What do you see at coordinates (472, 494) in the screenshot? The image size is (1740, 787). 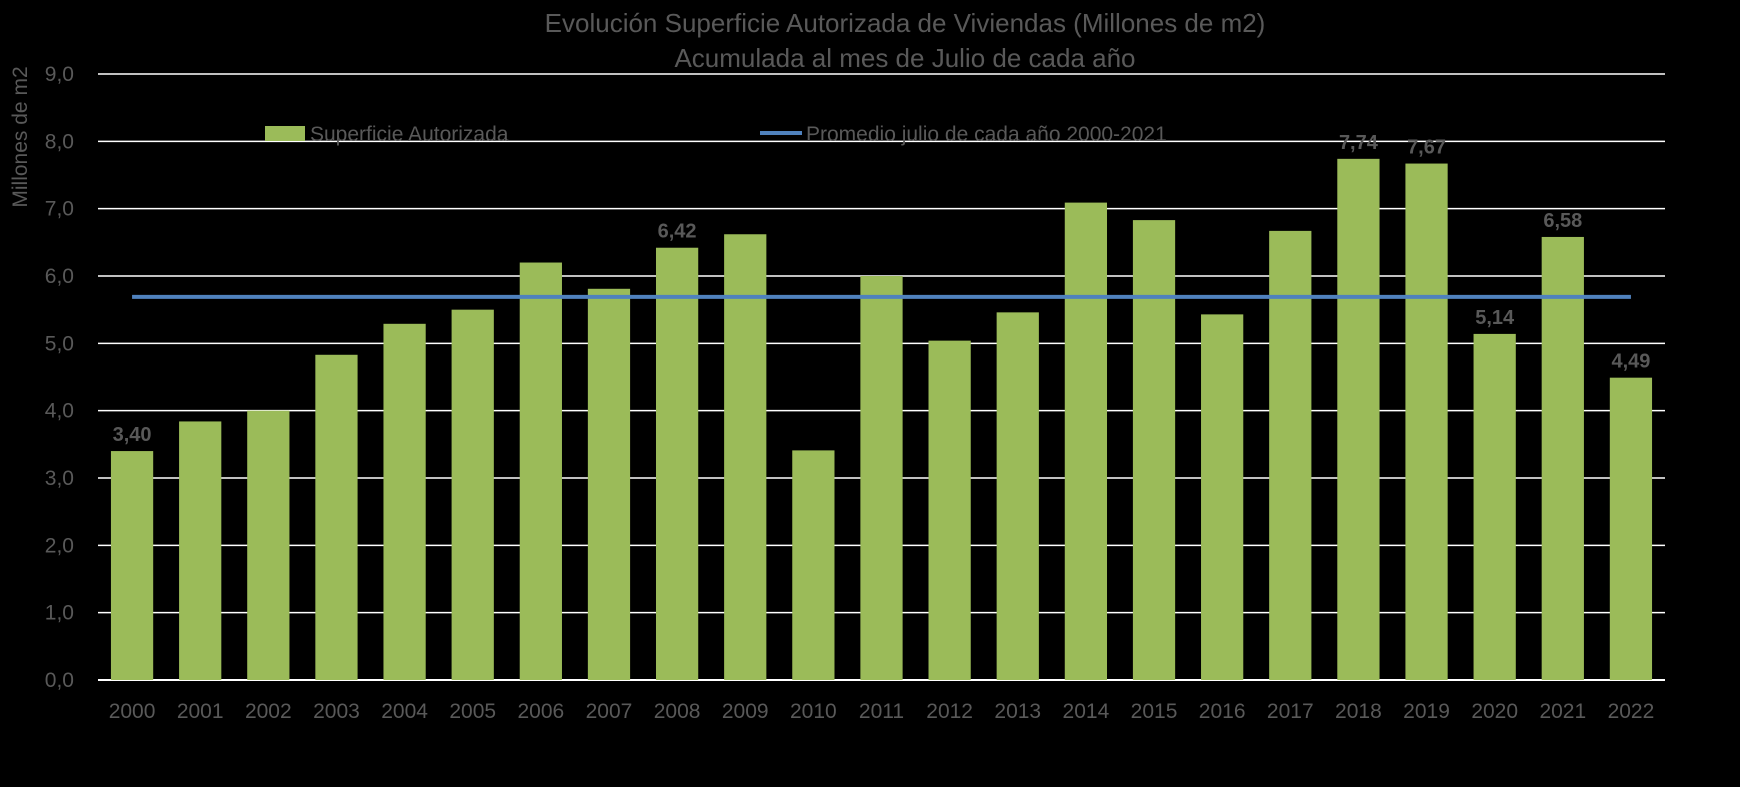 I see `bar-2005` at bounding box center [472, 494].